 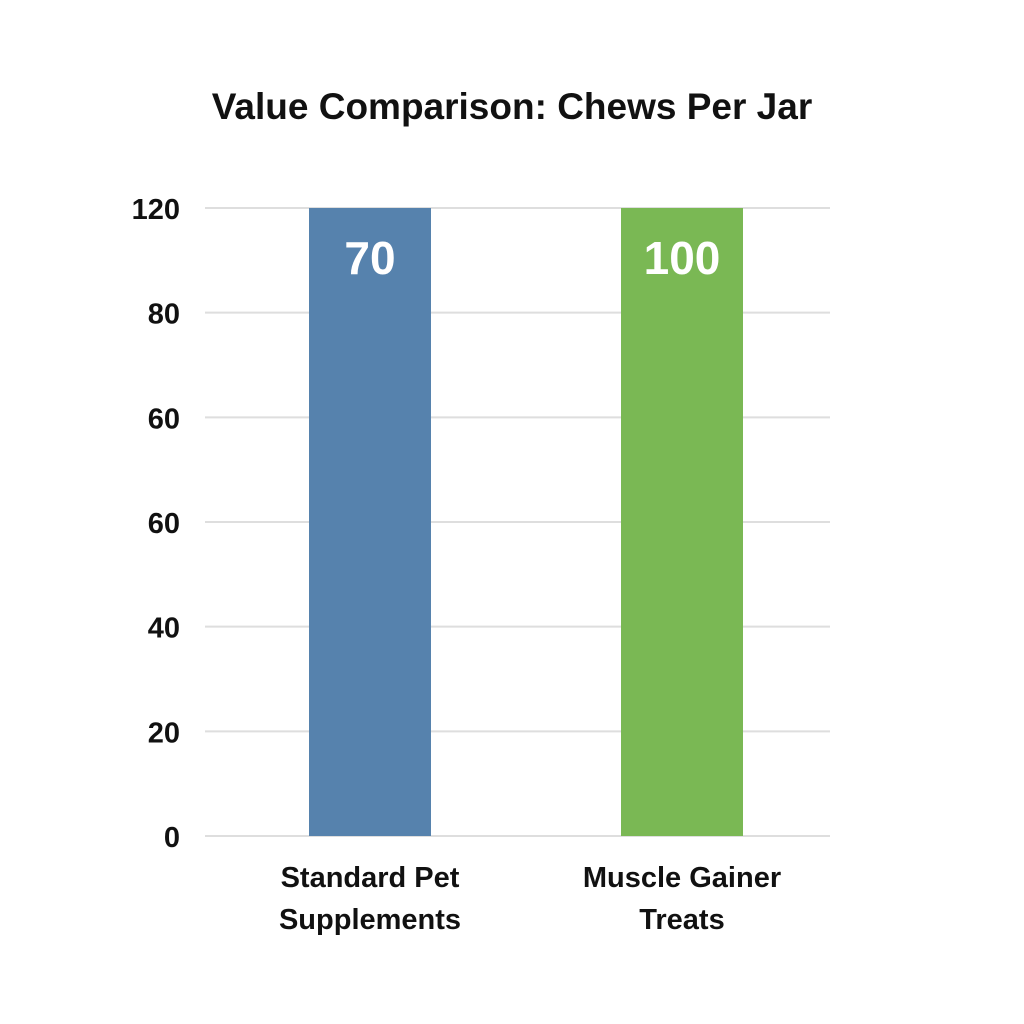 What do you see at coordinates (532, 258) in the screenshot?
I see `data-labels: 70 100` at bounding box center [532, 258].